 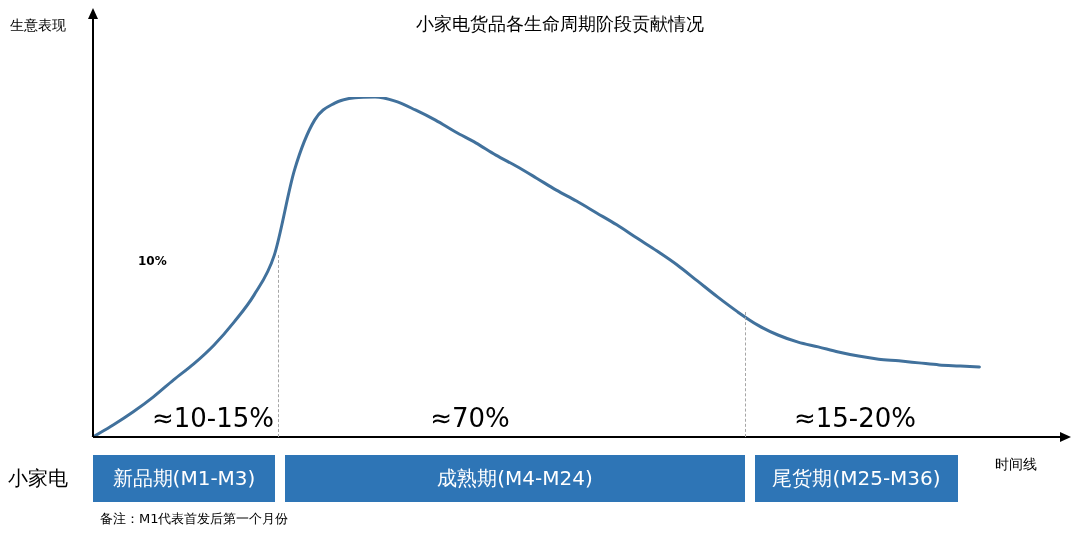 I want to click on y-axis-title: 生意表现, so click(x=38, y=24).